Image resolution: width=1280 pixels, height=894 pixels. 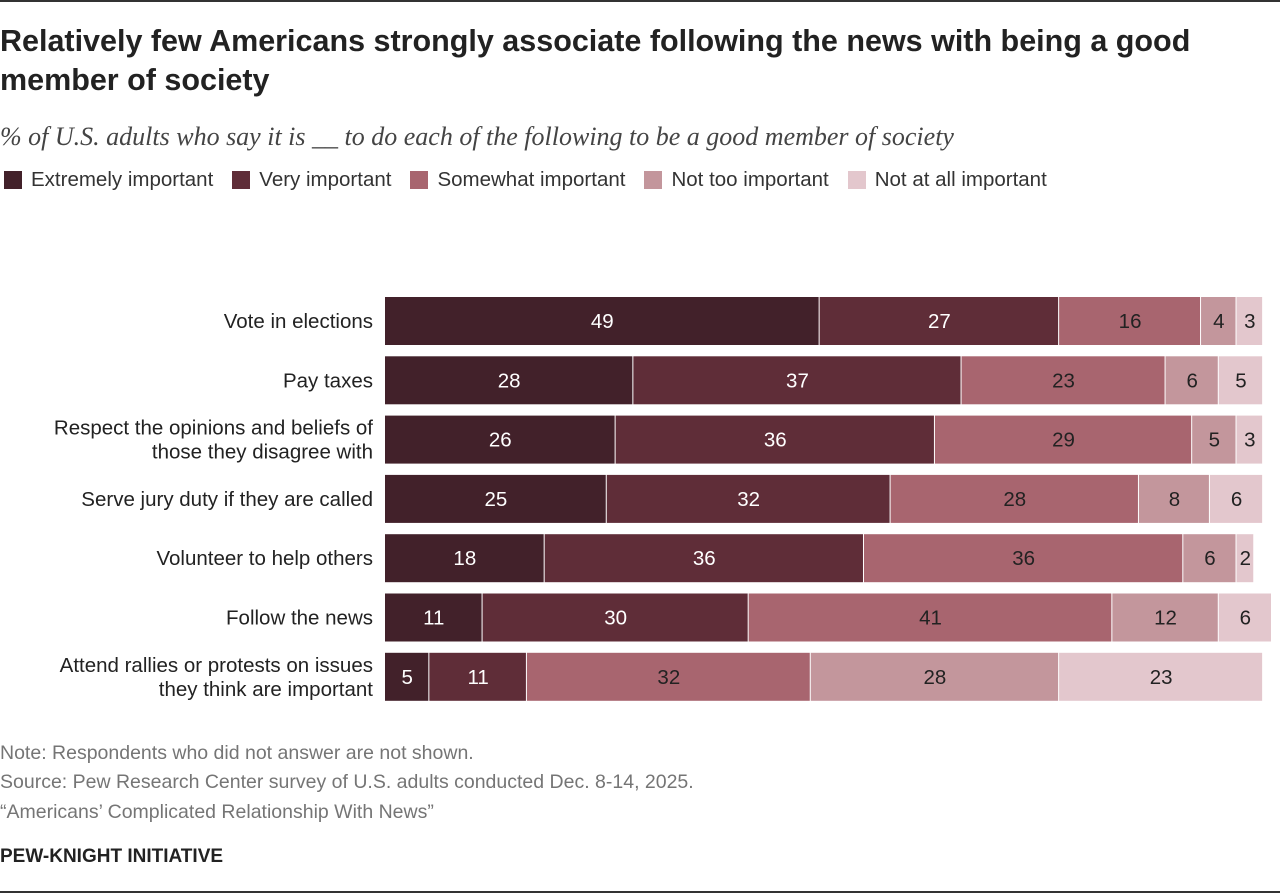 I want to click on data-label: 26, so click(x=500, y=440).